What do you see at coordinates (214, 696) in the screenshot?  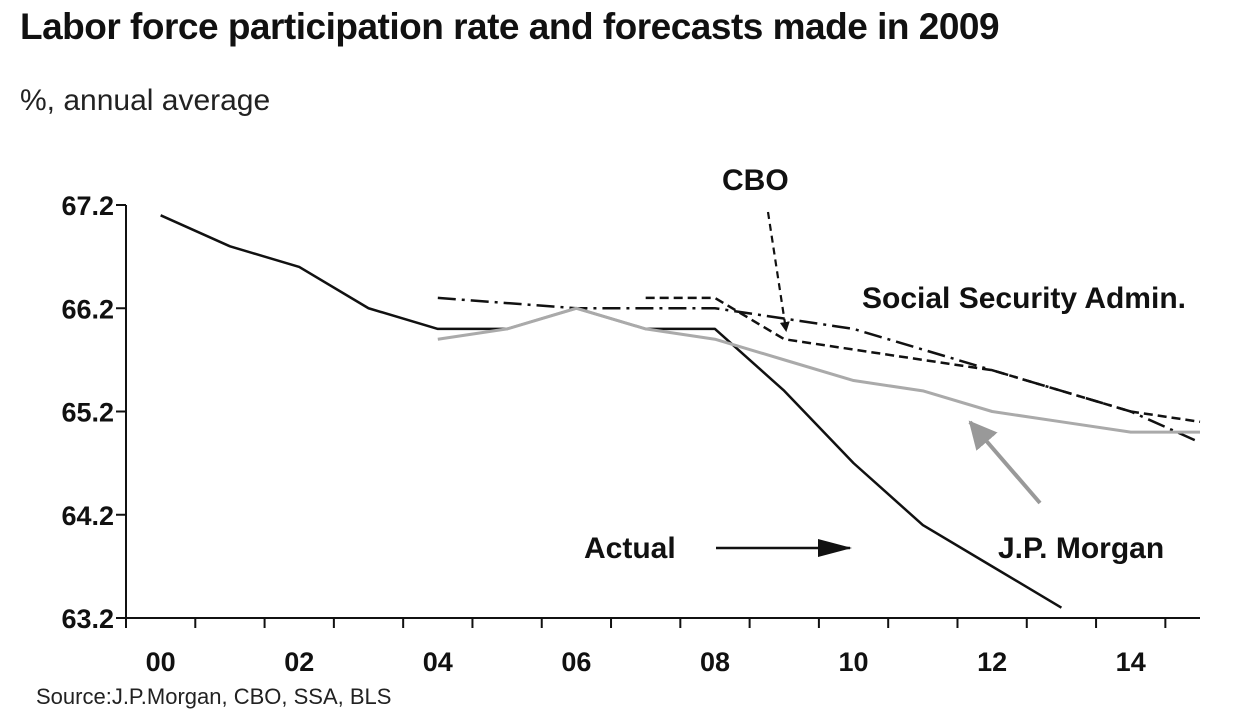 I see `chart-source: Source:J.P.Morgan, CBO, SSA, BLS` at bounding box center [214, 696].